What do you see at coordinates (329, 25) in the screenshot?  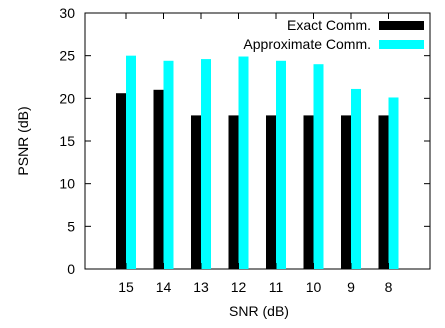 I see `legend-label: Exact Comm.` at bounding box center [329, 25].